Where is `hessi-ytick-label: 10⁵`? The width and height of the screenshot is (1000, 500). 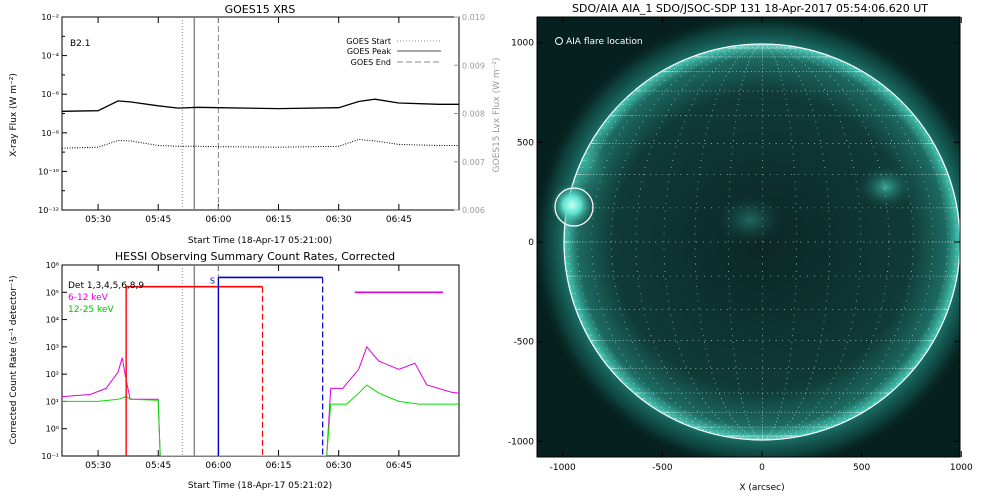
hessi-ytick-label: 10⁵ is located at coordinates (52, 292).